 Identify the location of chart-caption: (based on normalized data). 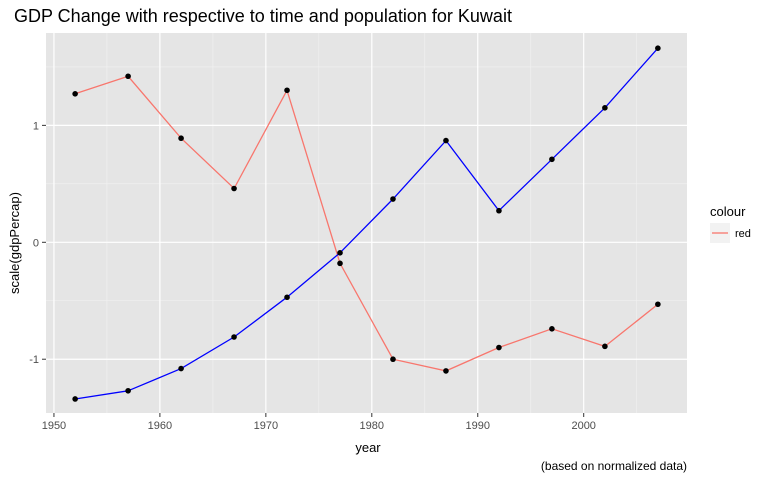
(614, 466).